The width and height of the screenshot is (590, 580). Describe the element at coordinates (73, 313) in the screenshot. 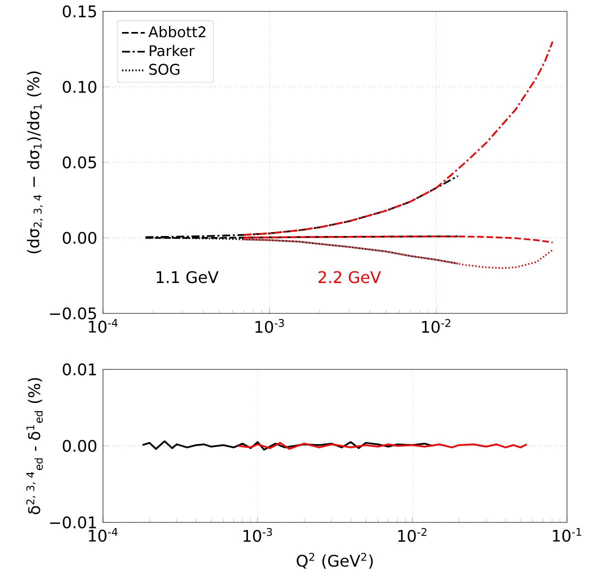

I see `y-tick-label: −0.05` at that location.